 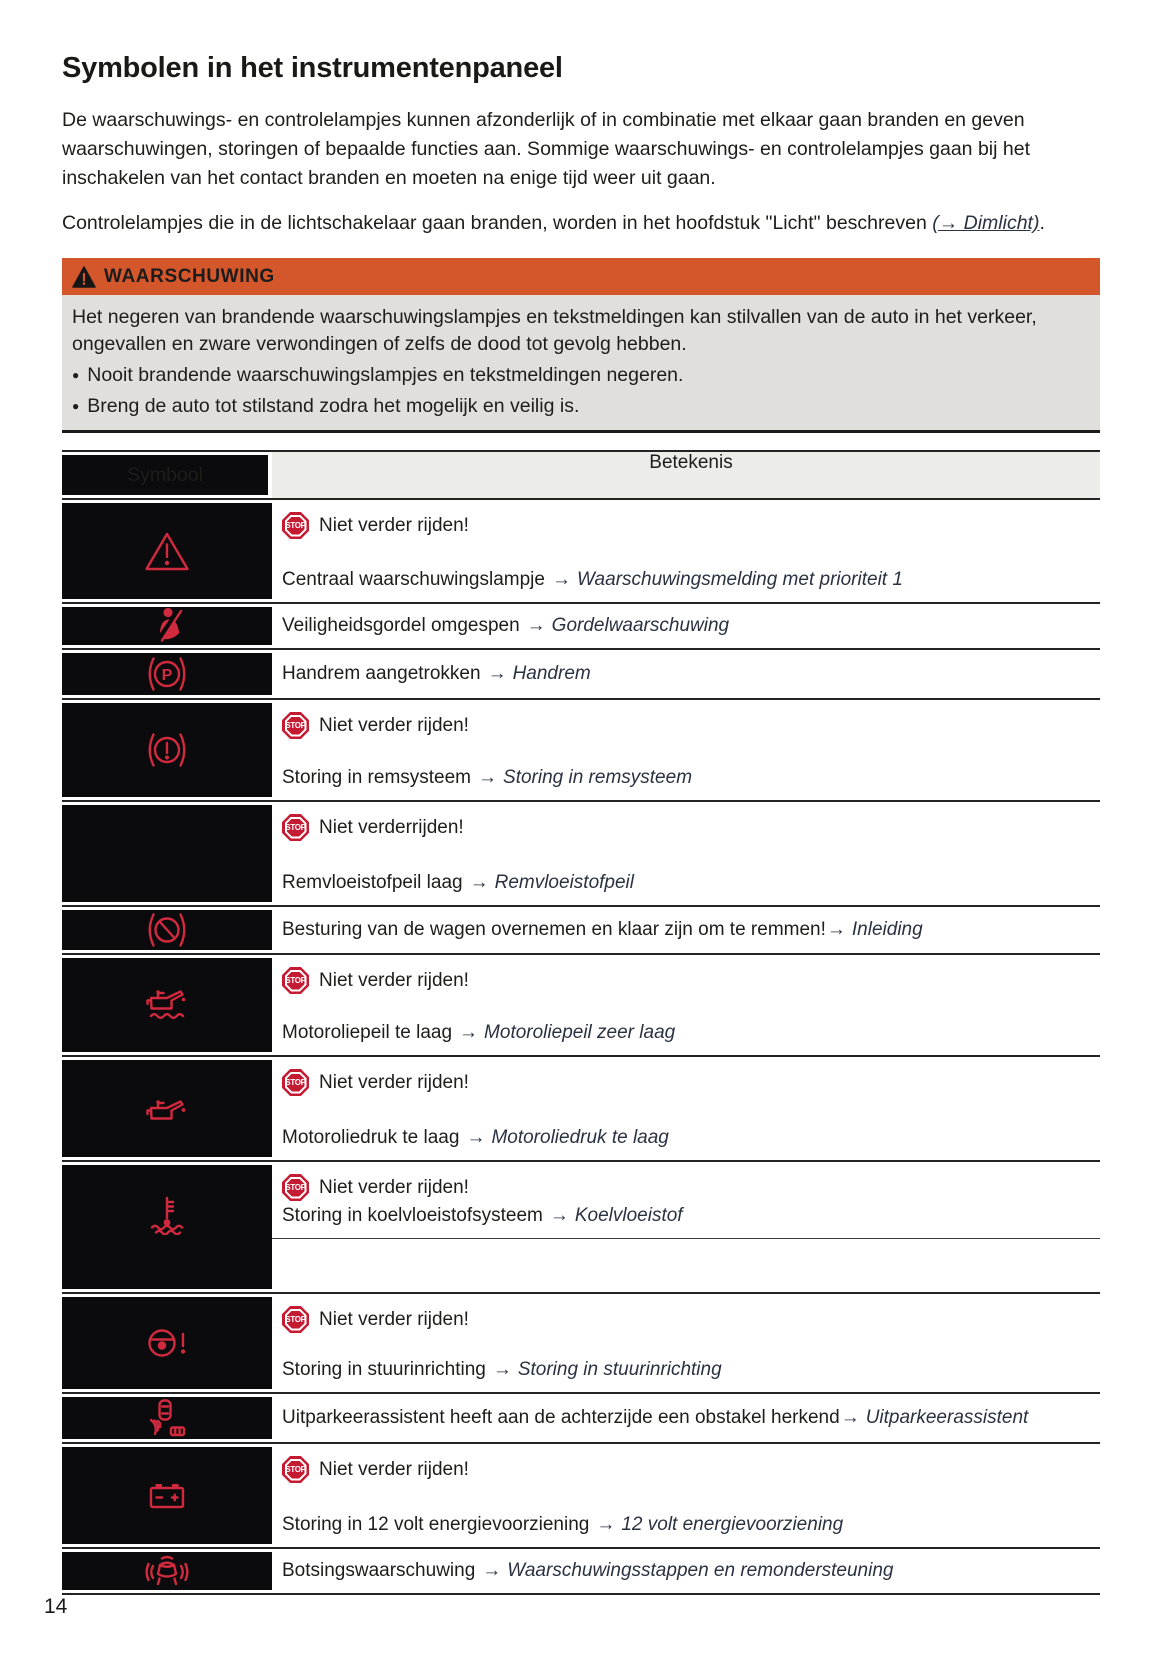 What do you see at coordinates (377, 777) in the screenshot?
I see `meaning-text: Storing in remsysteem` at bounding box center [377, 777].